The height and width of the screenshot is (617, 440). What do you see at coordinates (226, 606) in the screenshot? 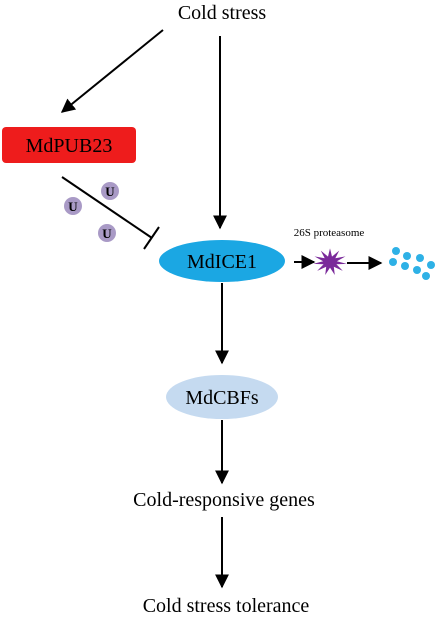
I see `cold-stress-tolerance-label: Cold stress tolerance` at bounding box center [226, 606].